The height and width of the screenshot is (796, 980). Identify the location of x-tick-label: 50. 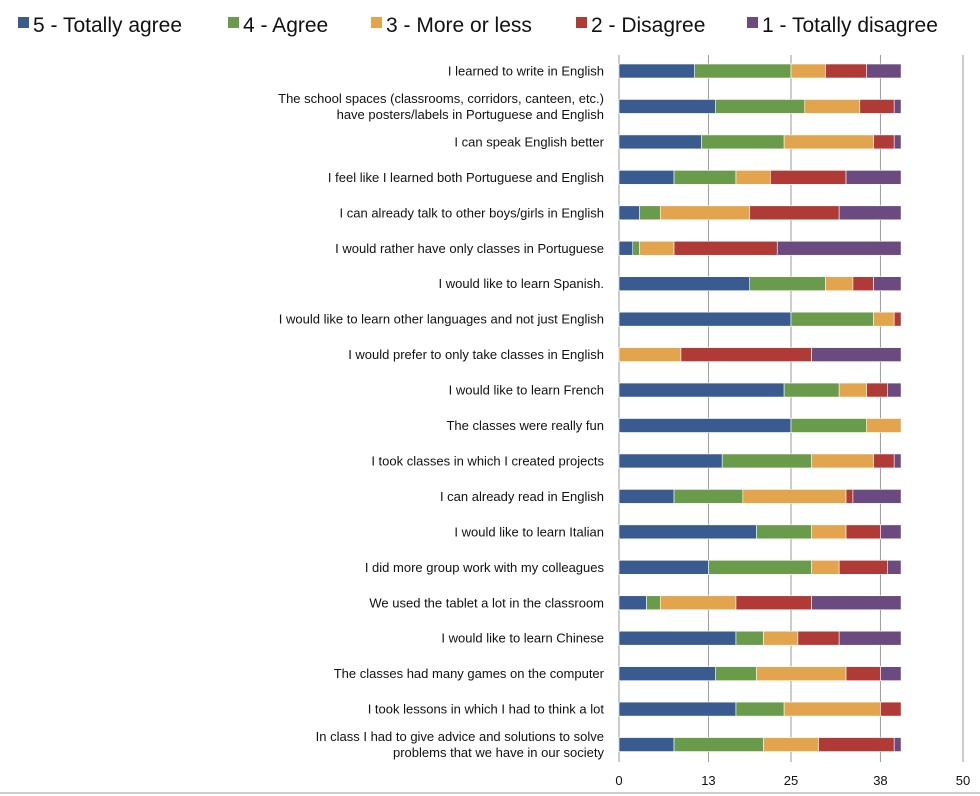
(963, 780).